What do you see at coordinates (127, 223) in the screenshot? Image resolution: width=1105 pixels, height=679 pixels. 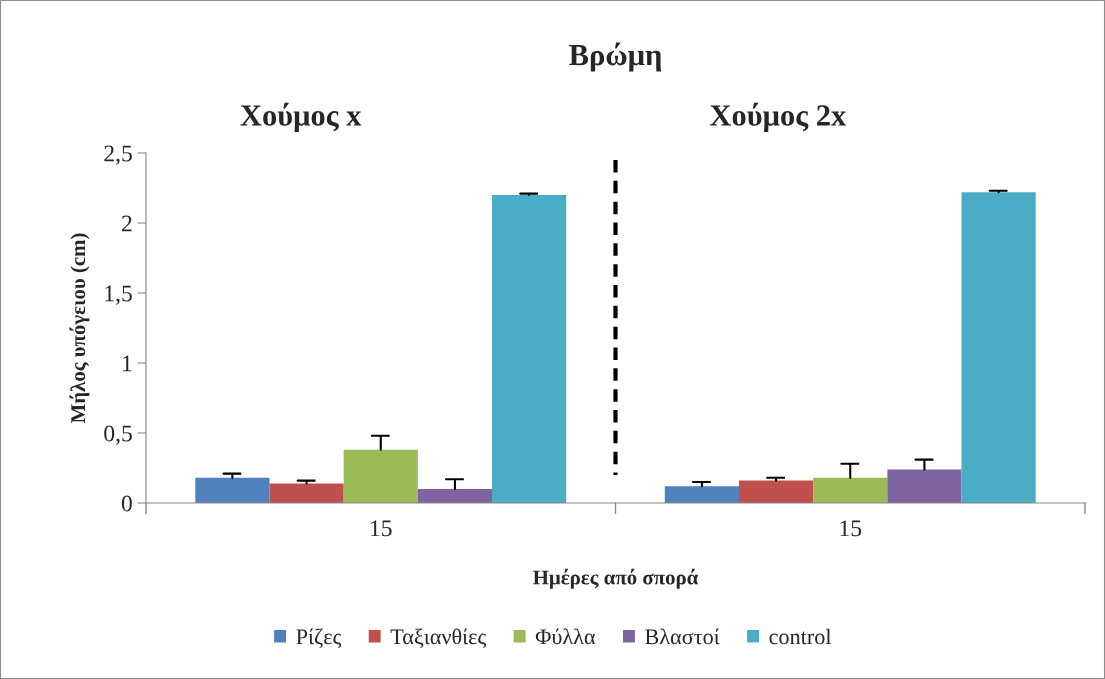 I see `y-tick-label: 2` at bounding box center [127, 223].